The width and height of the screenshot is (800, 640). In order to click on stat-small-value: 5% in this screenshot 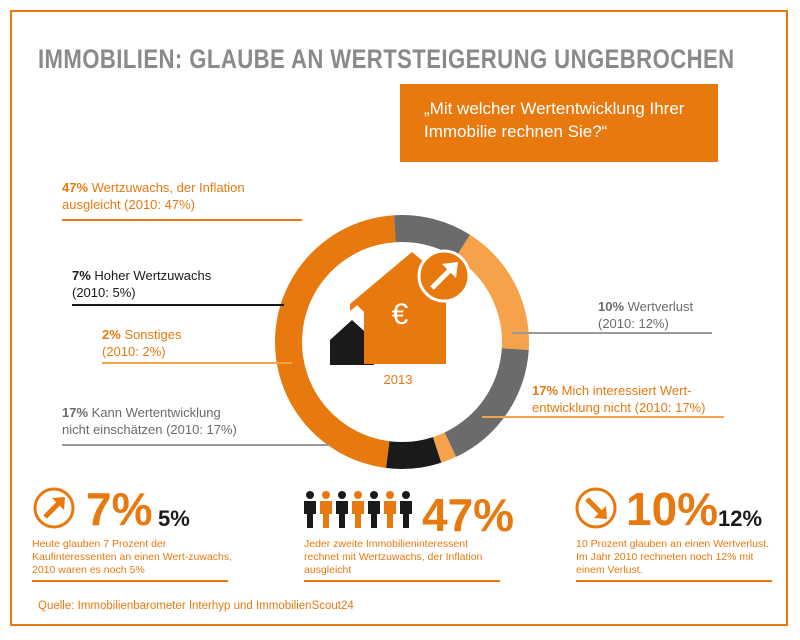, I will do `click(174, 518)`.